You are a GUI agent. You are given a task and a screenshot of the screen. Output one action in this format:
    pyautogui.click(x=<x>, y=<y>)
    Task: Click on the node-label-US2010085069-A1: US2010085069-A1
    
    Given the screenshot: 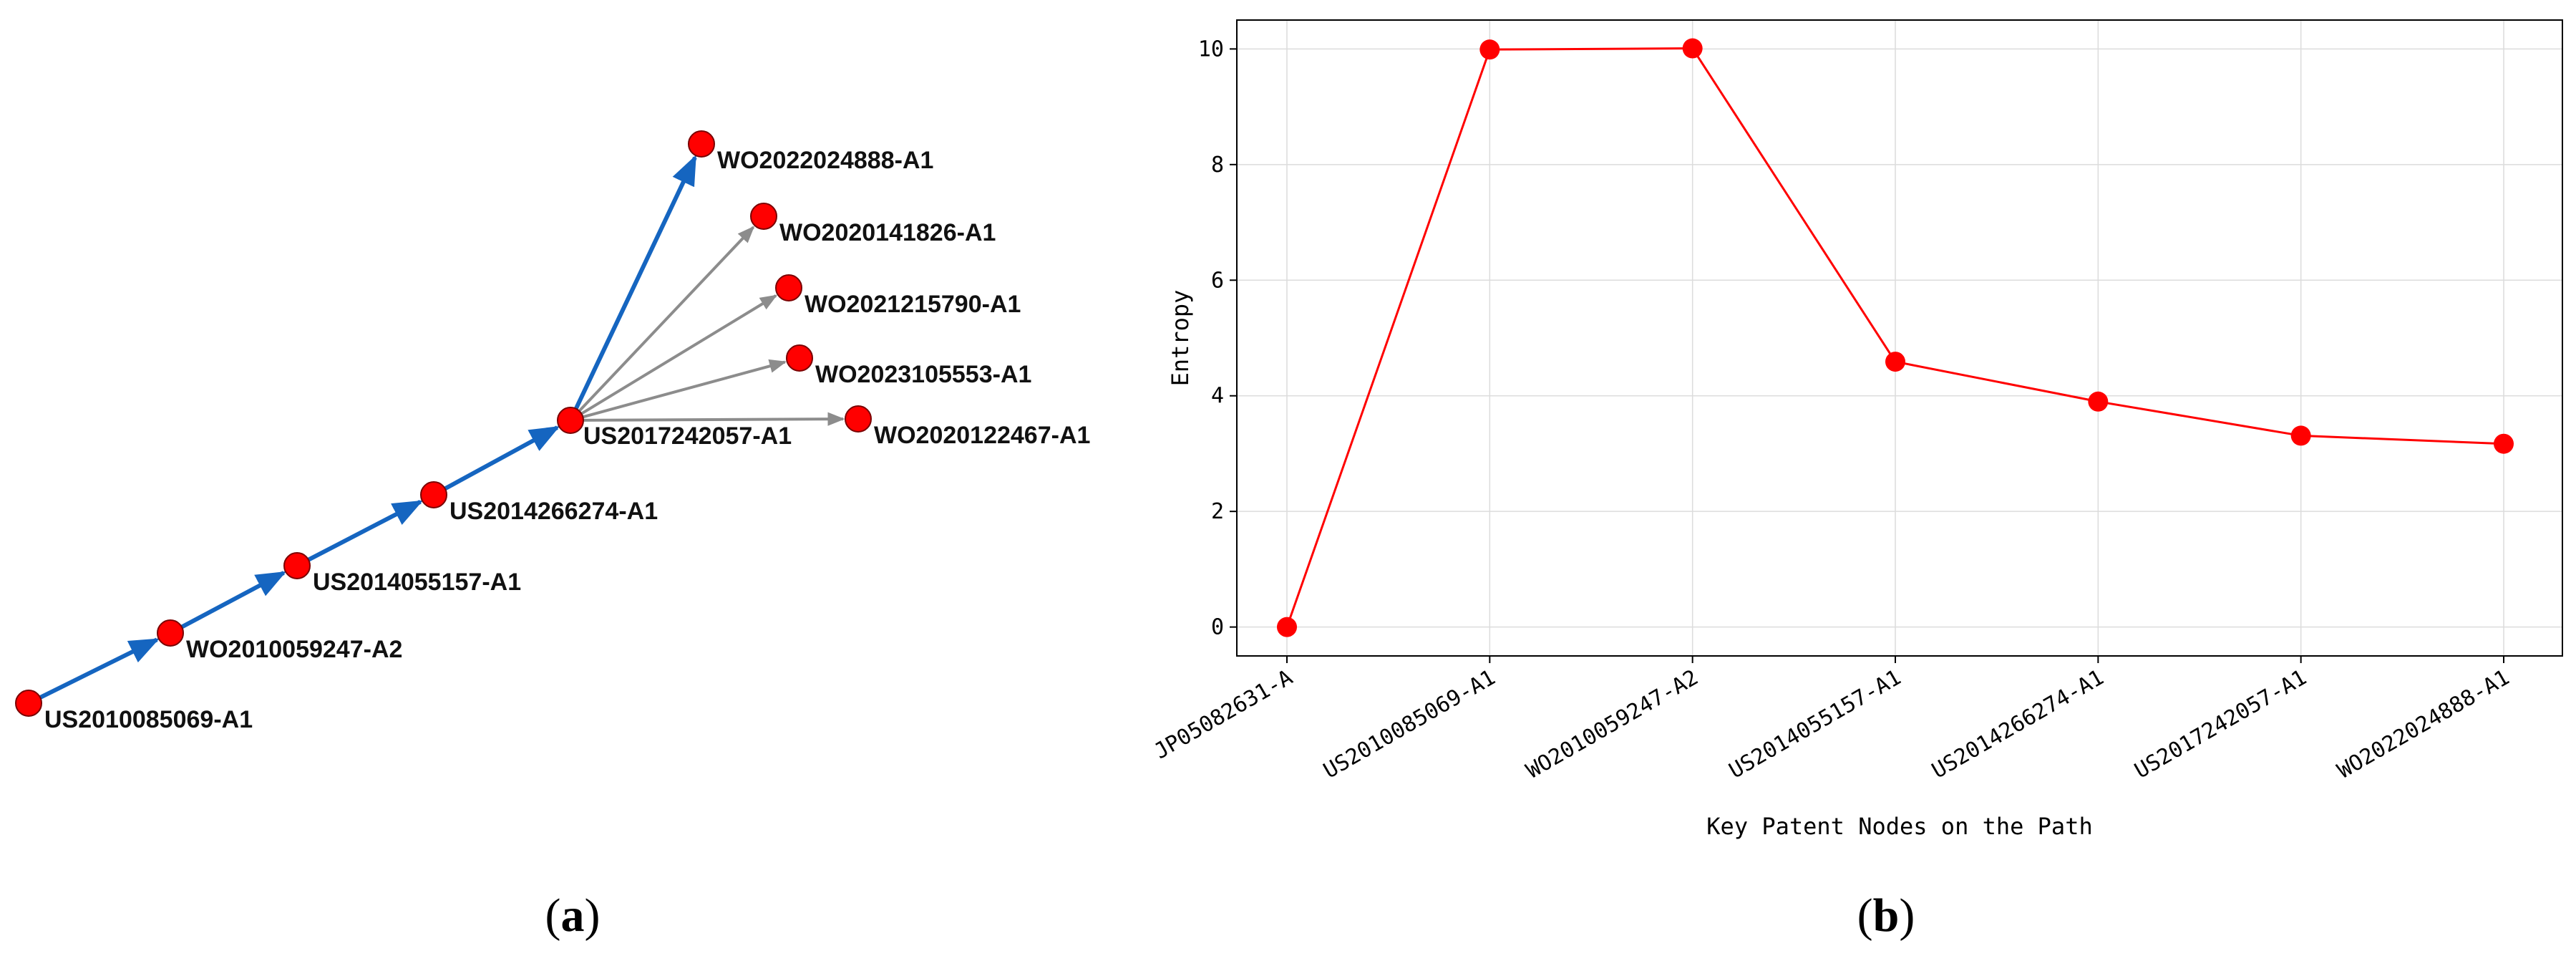 What is the action you would take?
    pyautogui.click(x=148, y=719)
    